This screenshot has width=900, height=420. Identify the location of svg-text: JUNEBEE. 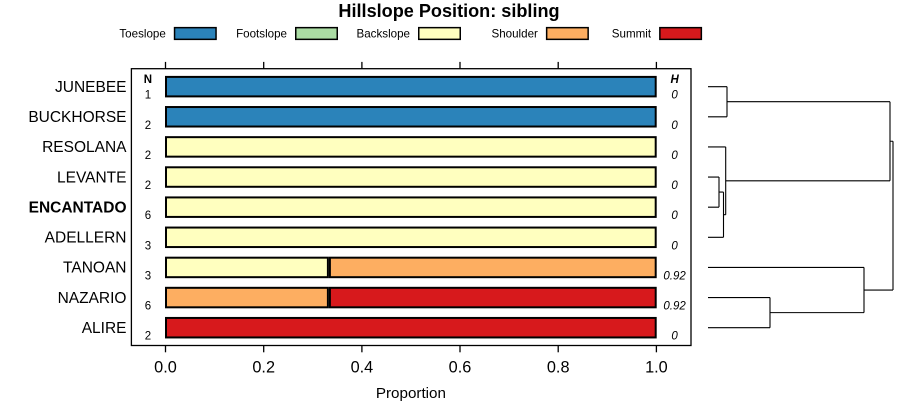
(91, 87).